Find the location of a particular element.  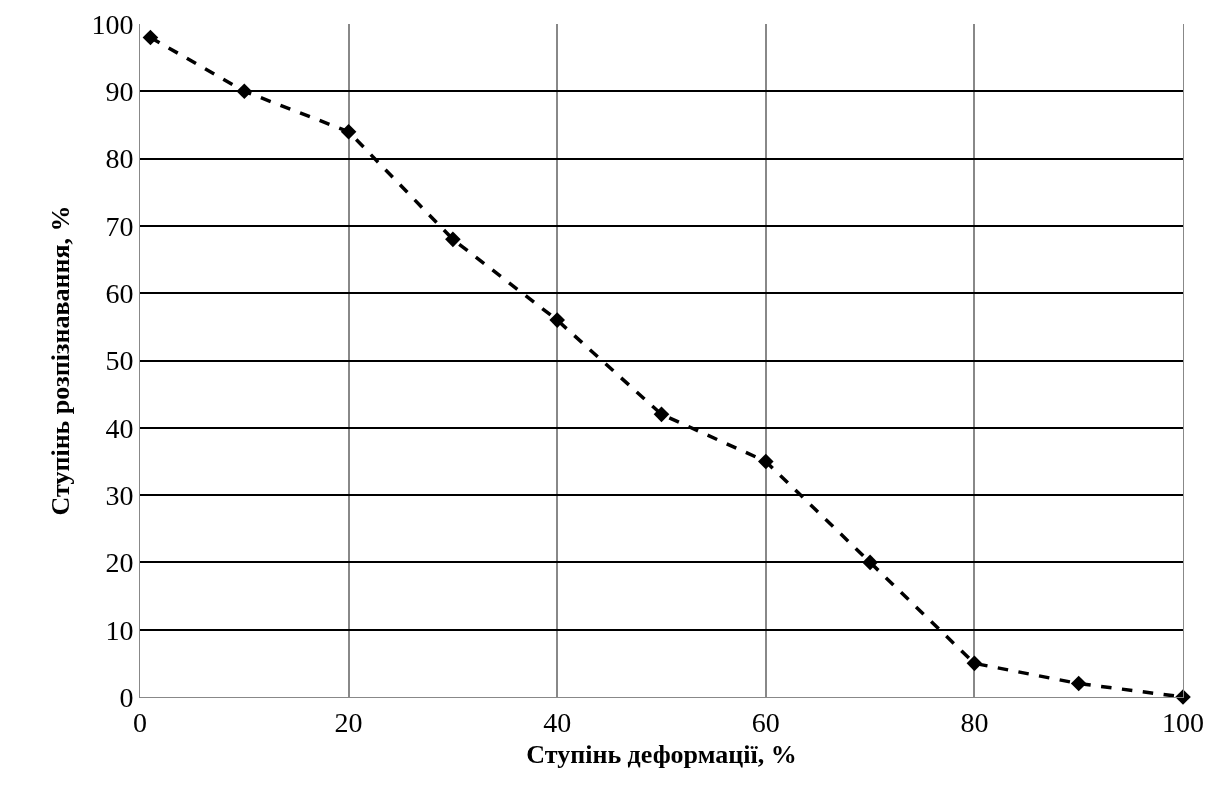

x-tick-label: 100 is located at coordinates (1183, 722).